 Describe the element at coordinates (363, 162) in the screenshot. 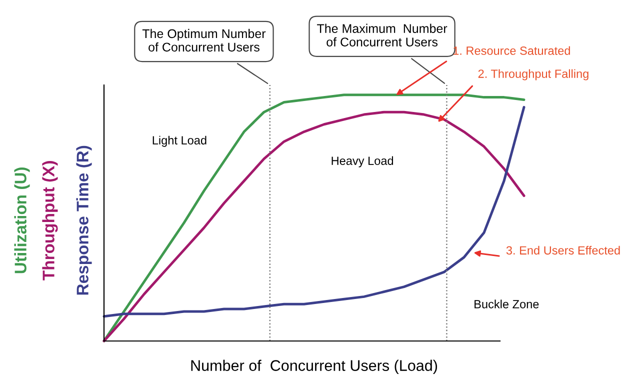

I see `annotation: Heavy Load` at that location.